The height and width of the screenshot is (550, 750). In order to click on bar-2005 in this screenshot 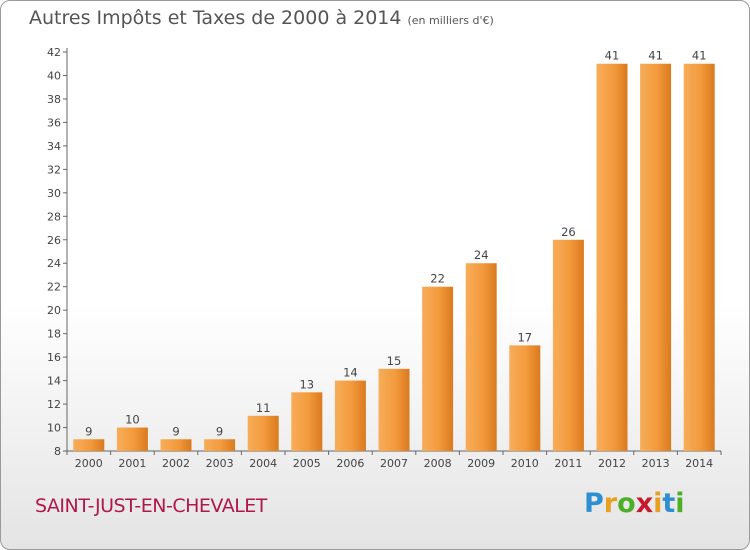, I will do `click(307, 421)`.